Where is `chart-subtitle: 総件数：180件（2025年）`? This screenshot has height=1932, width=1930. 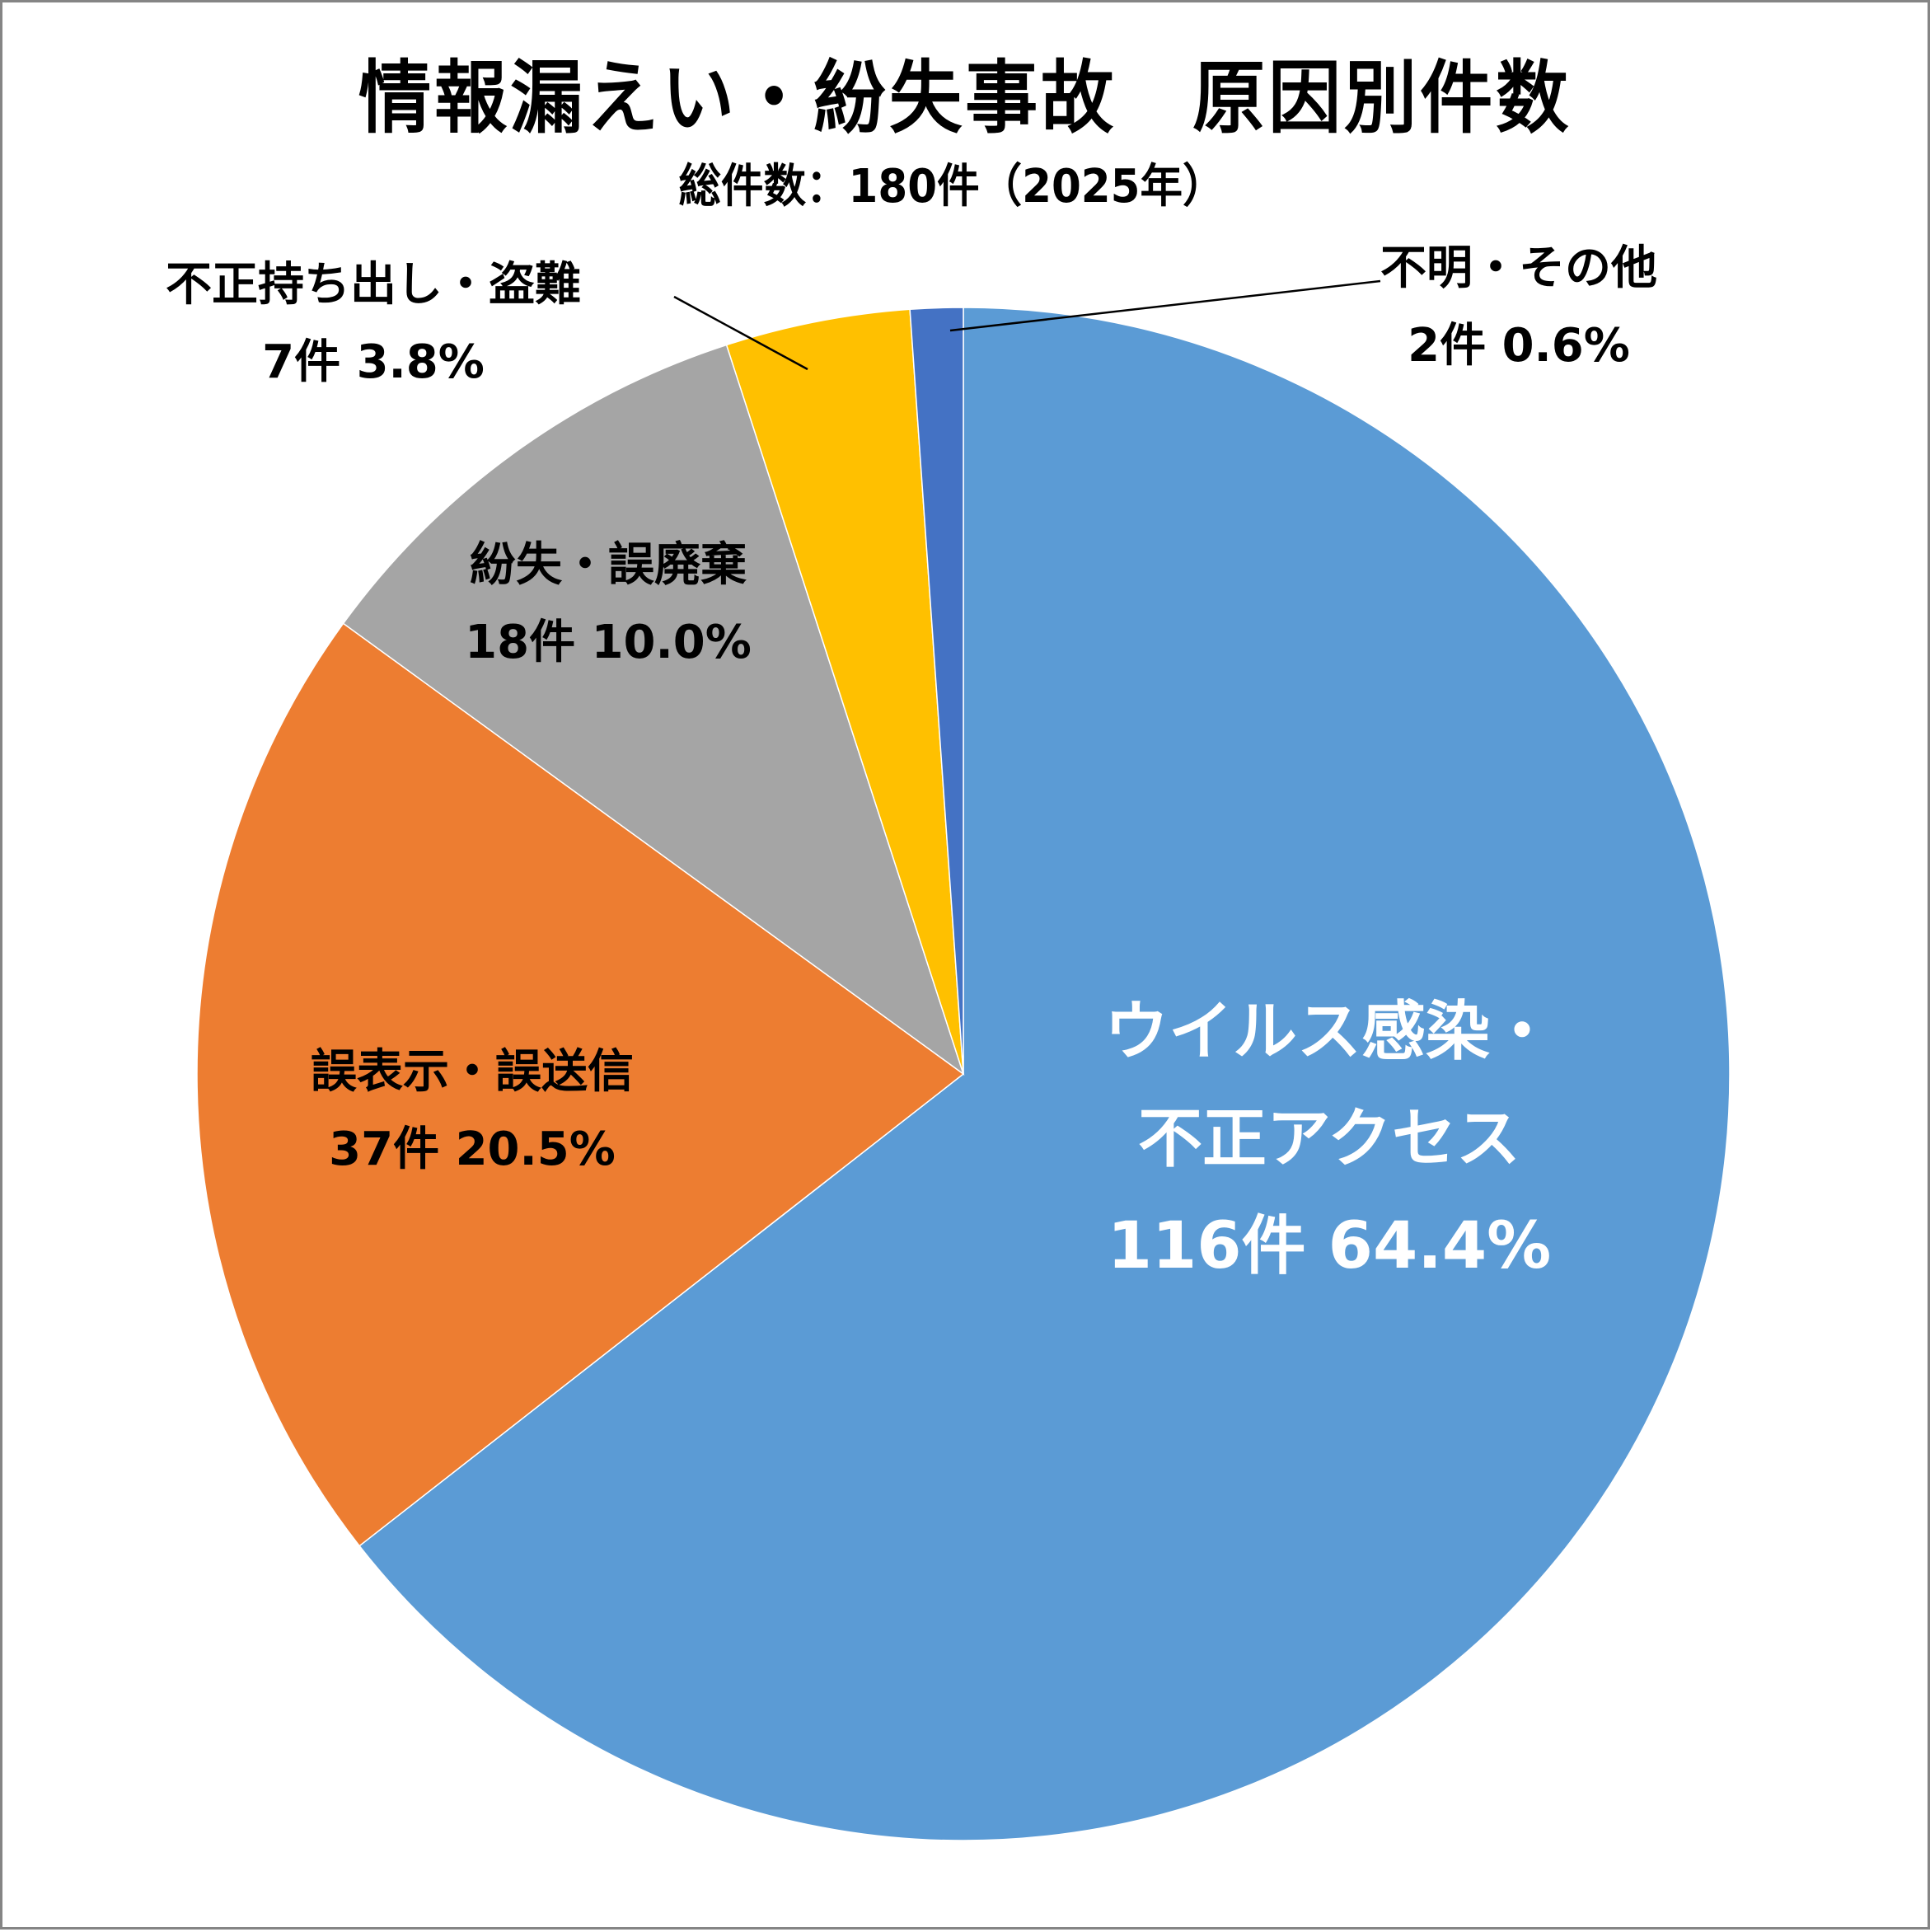 chart-subtitle: 総件数：180件（2025年） is located at coordinates (951, 186).